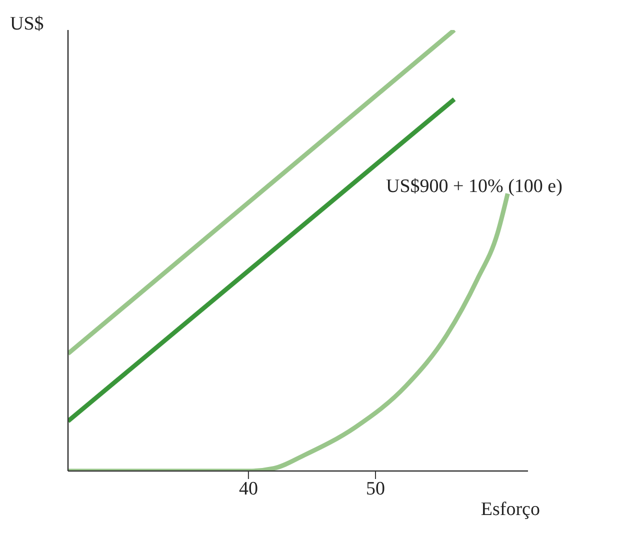 The width and height of the screenshot is (618, 543). What do you see at coordinates (510, 509) in the screenshot?
I see `x-axis-title: Esforço` at bounding box center [510, 509].